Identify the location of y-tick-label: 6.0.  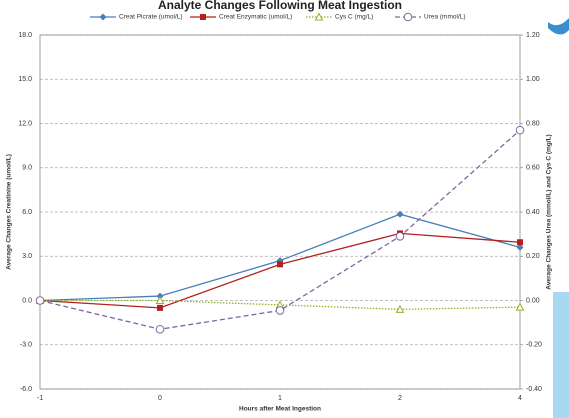
(27, 212).